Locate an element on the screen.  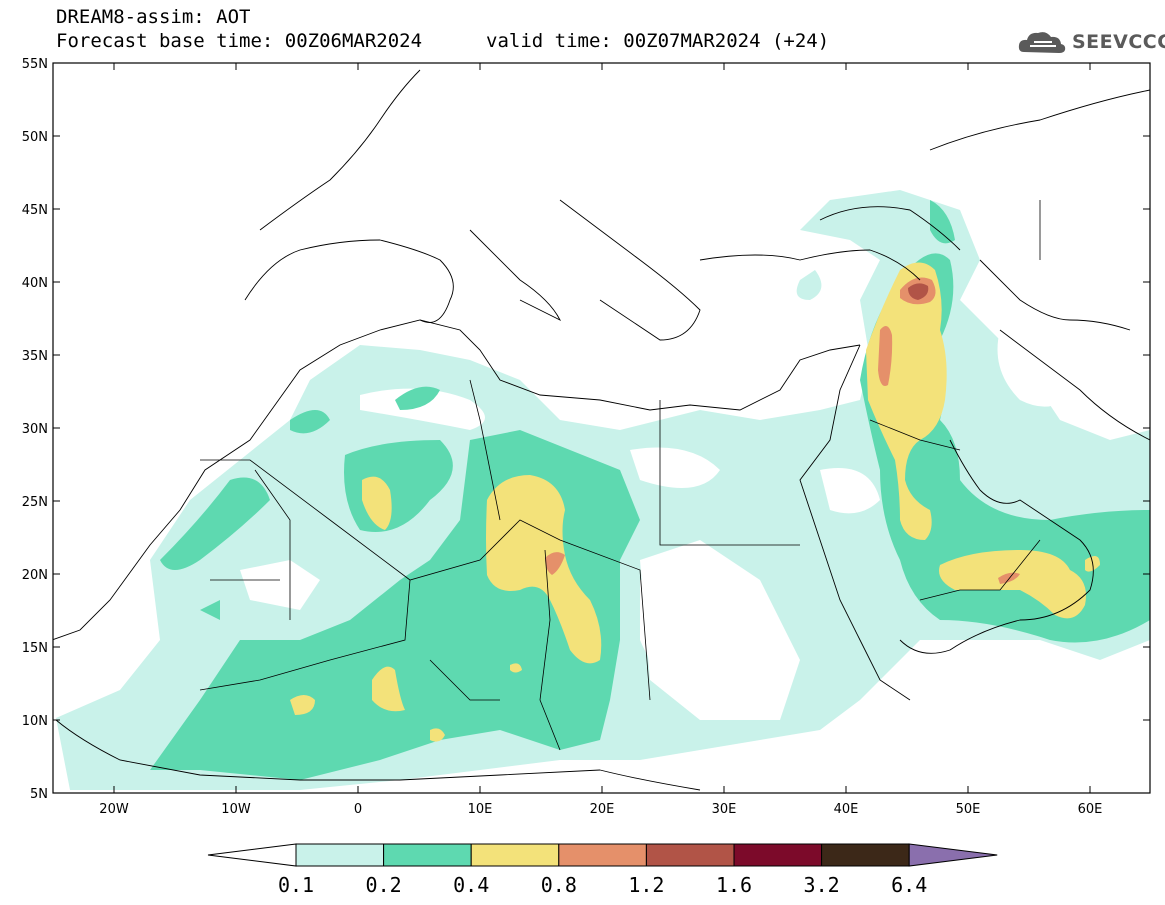
map-title: DREAM8-assim: AOT is located at coordinates (153, 17).